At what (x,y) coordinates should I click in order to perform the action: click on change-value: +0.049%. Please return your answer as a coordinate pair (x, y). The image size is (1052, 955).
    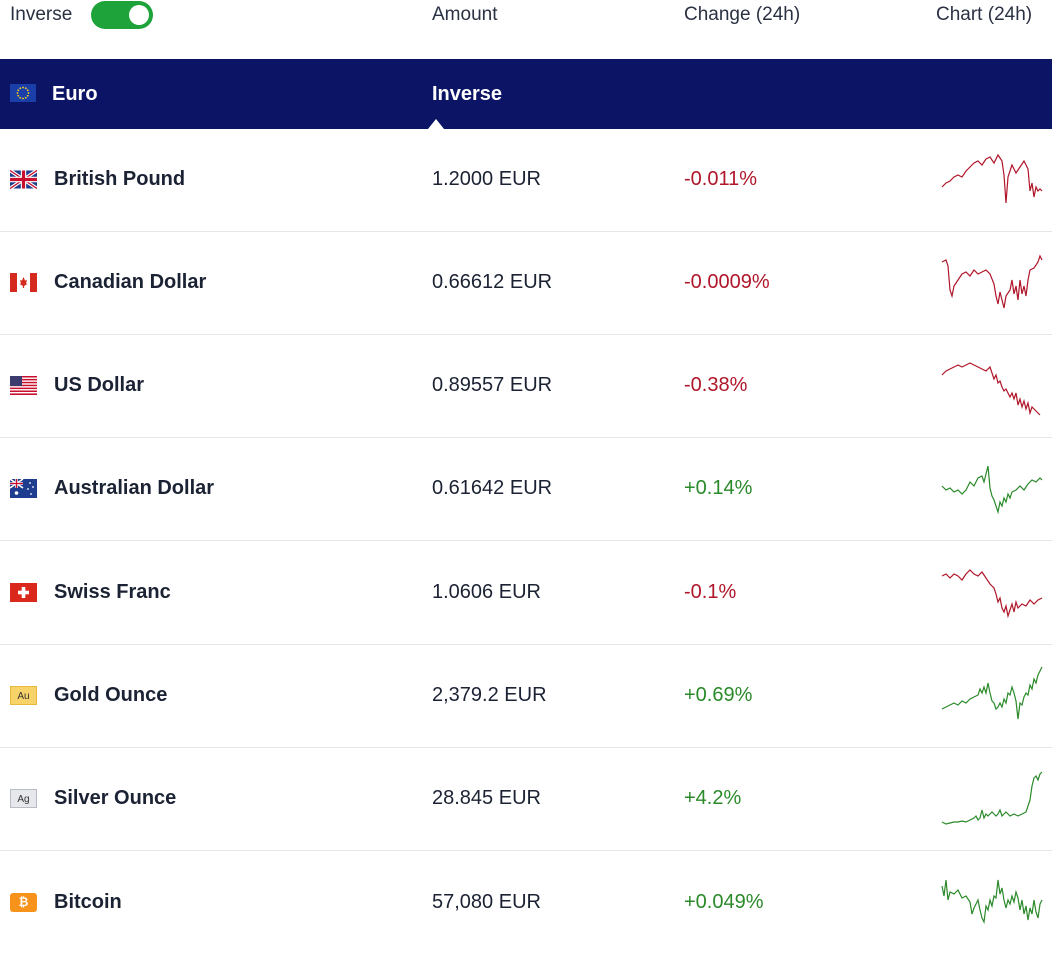
    Looking at the image, I should click on (724, 902).